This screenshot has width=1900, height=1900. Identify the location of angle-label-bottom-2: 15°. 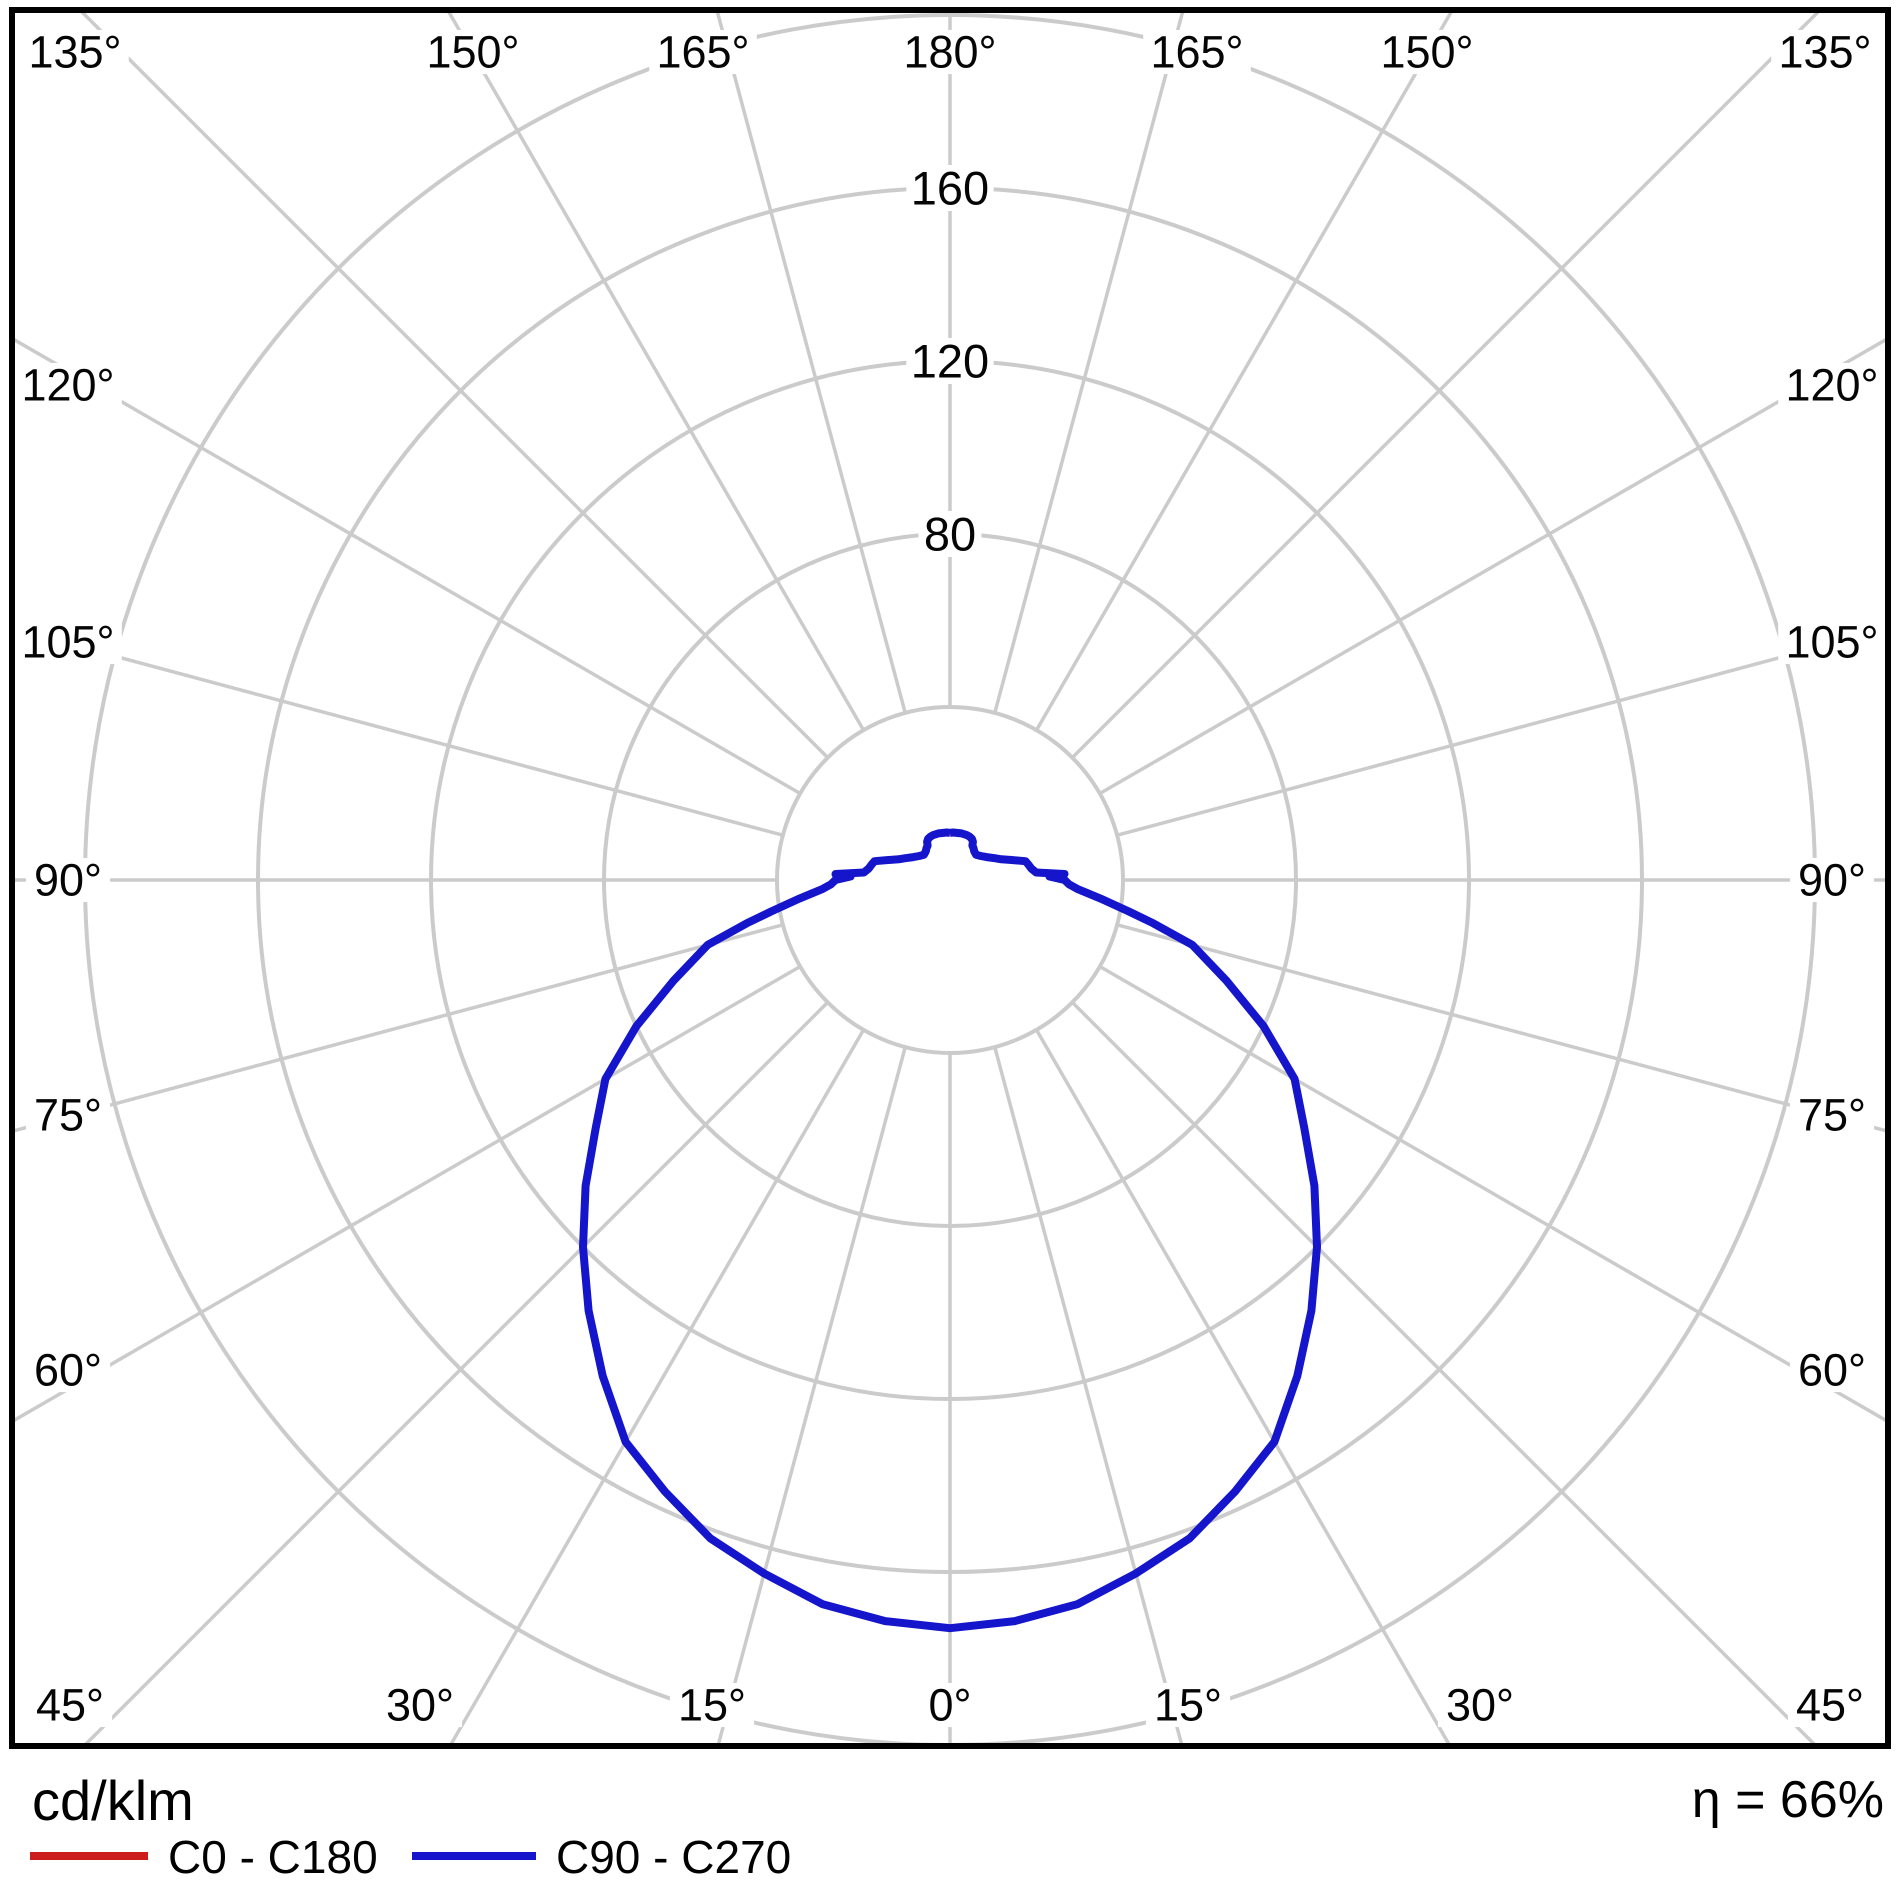
(712, 1705).